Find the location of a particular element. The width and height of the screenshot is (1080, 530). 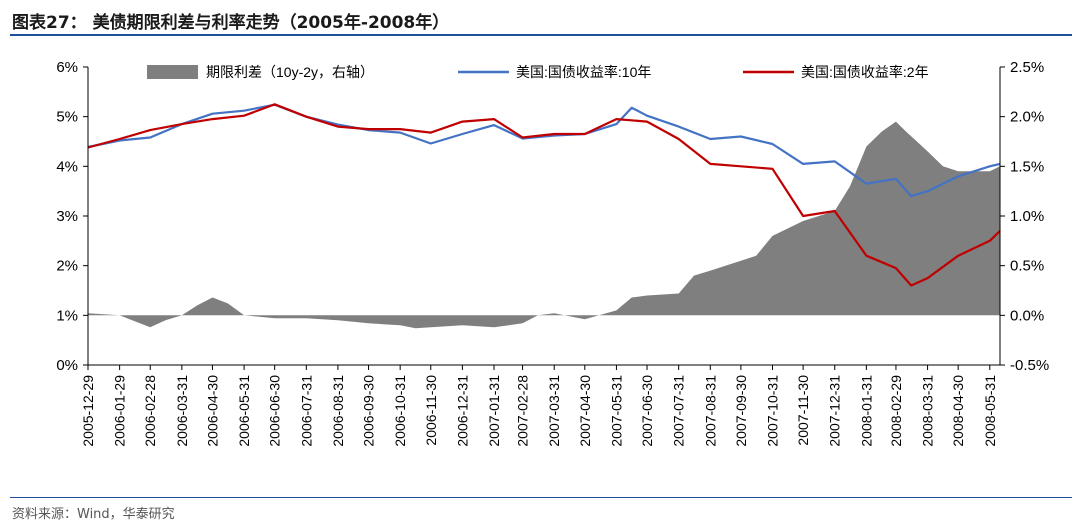

x-tick-label: 2007-03-31 is located at coordinates (554, 411).